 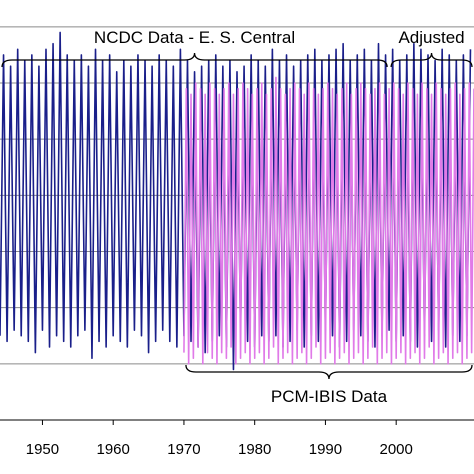 What do you see at coordinates (395, 449) in the screenshot?
I see `x-tick-label: 2000` at bounding box center [395, 449].